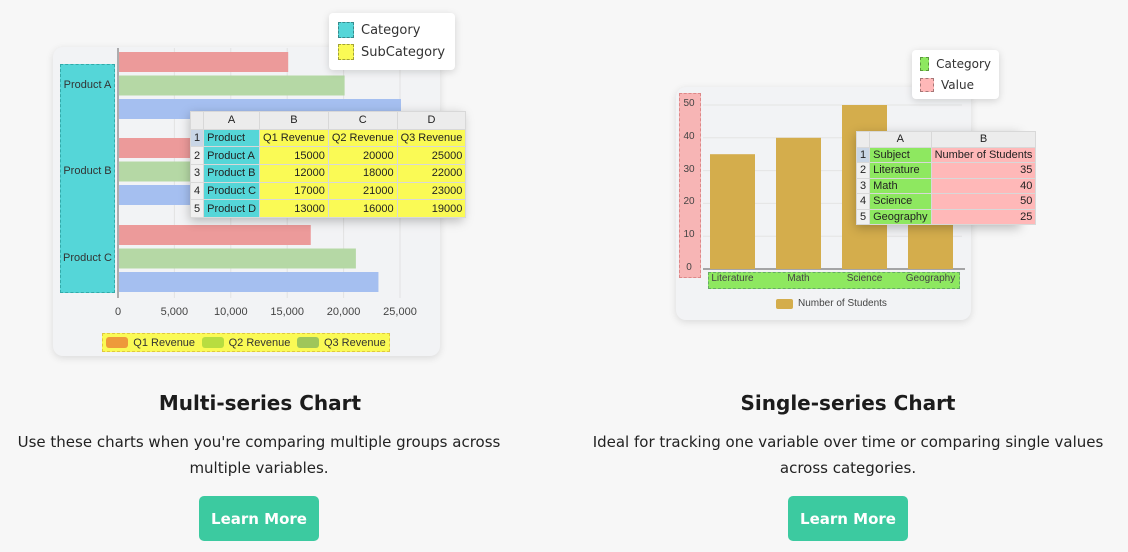 The image size is (1128, 552). I want to click on y-tick-label: 30, so click(689, 169).